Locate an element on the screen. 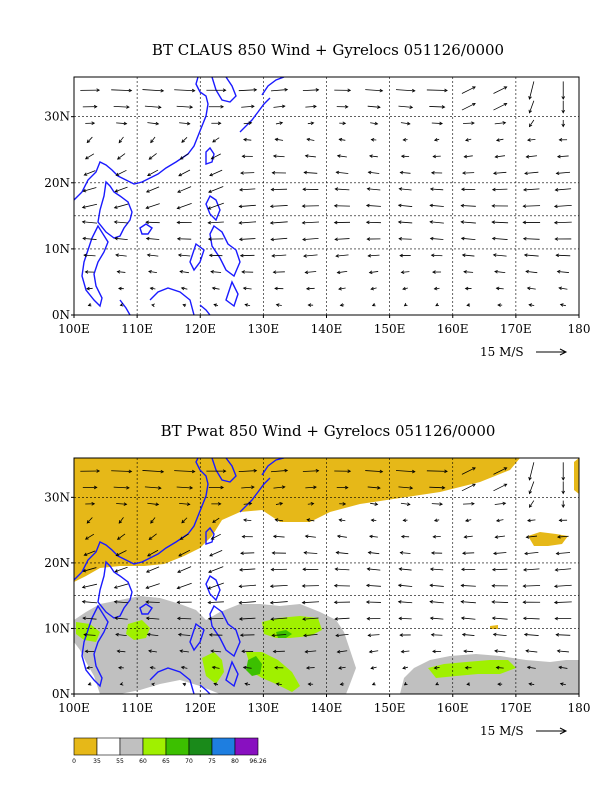 This screenshot has height=792, width=612. lat-tick-label: 20N is located at coordinates (57, 563).